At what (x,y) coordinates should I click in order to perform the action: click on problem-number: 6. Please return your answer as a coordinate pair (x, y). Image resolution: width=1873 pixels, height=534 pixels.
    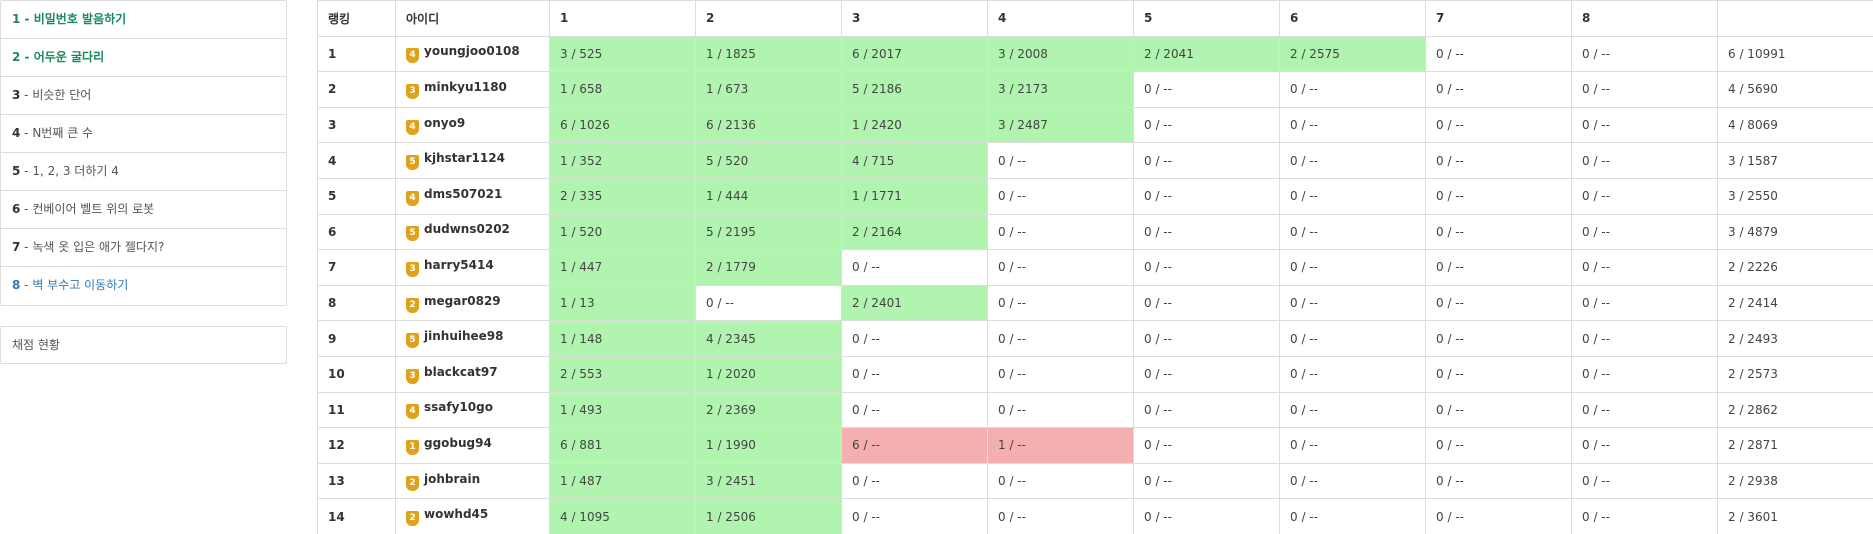
    Looking at the image, I should click on (16, 209).